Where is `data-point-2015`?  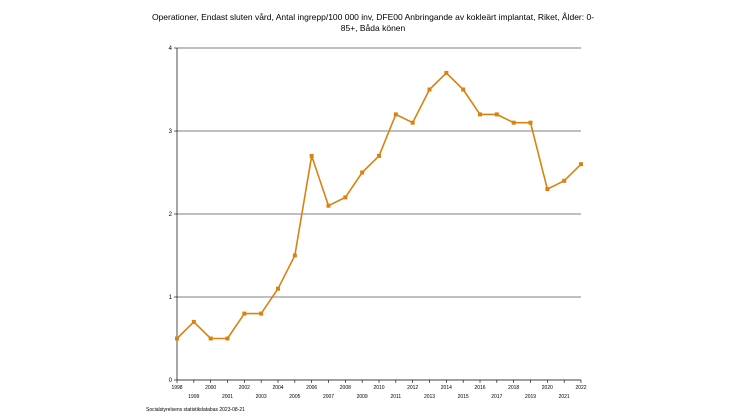 data-point-2015 is located at coordinates (463, 89).